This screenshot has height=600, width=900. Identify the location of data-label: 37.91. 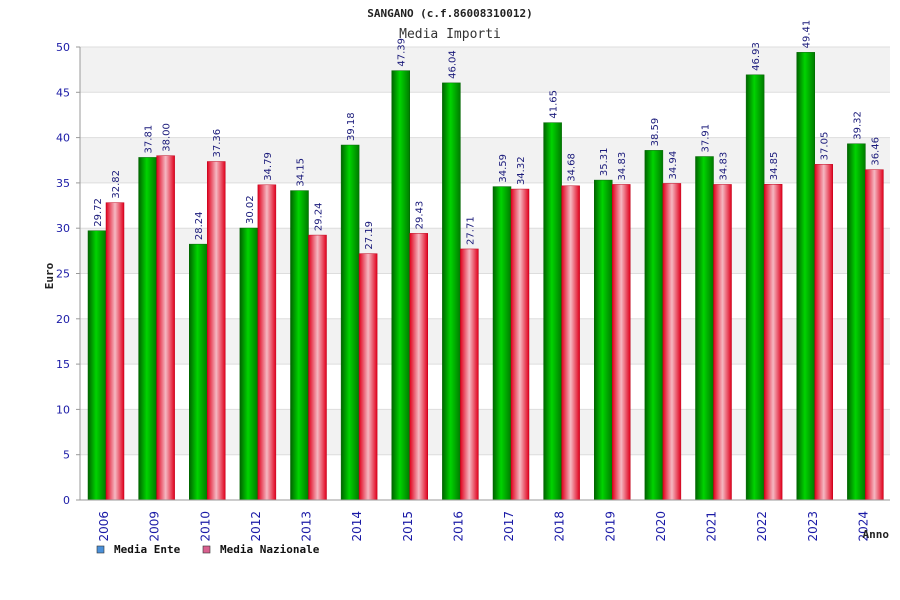
(706, 138).